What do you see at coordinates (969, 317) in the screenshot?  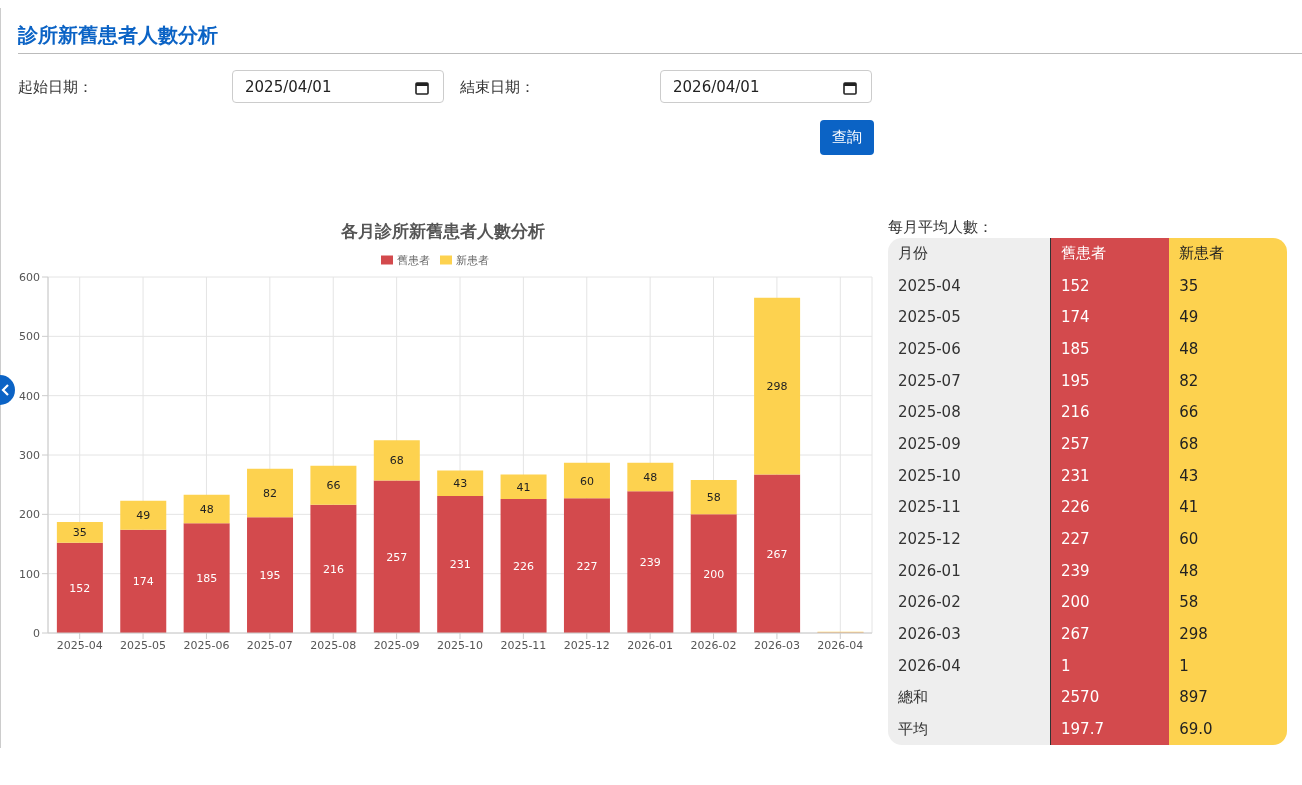 I see `category-label: 2025-05` at bounding box center [969, 317].